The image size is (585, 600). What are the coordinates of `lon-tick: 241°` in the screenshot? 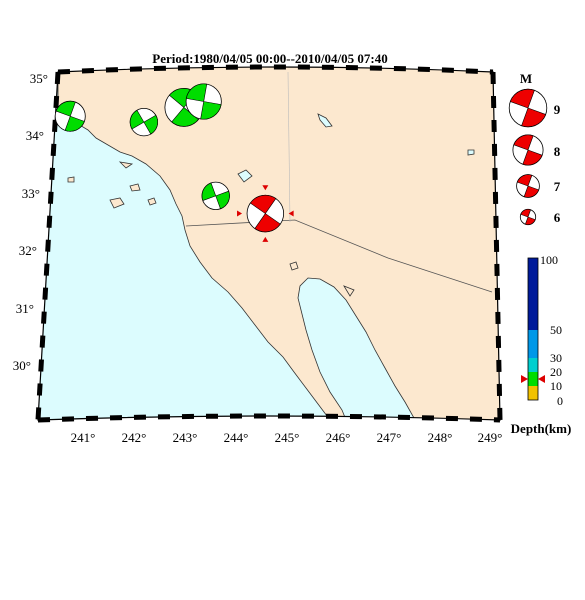 It's located at (83, 437).